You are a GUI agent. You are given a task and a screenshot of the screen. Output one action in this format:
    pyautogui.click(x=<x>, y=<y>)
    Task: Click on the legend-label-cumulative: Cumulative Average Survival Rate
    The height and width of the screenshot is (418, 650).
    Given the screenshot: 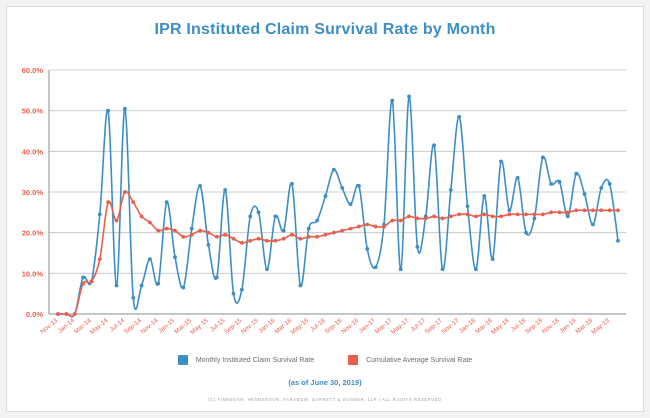 What is the action you would take?
    pyautogui.click(x=419, y=360)
    